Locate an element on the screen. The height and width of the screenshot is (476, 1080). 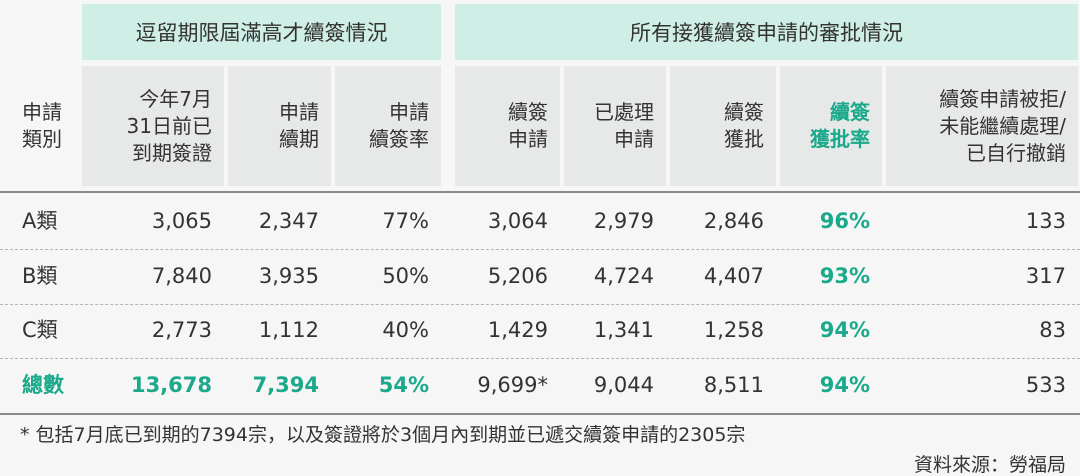
row-label: 總數 is located at coordinates (43, 385).